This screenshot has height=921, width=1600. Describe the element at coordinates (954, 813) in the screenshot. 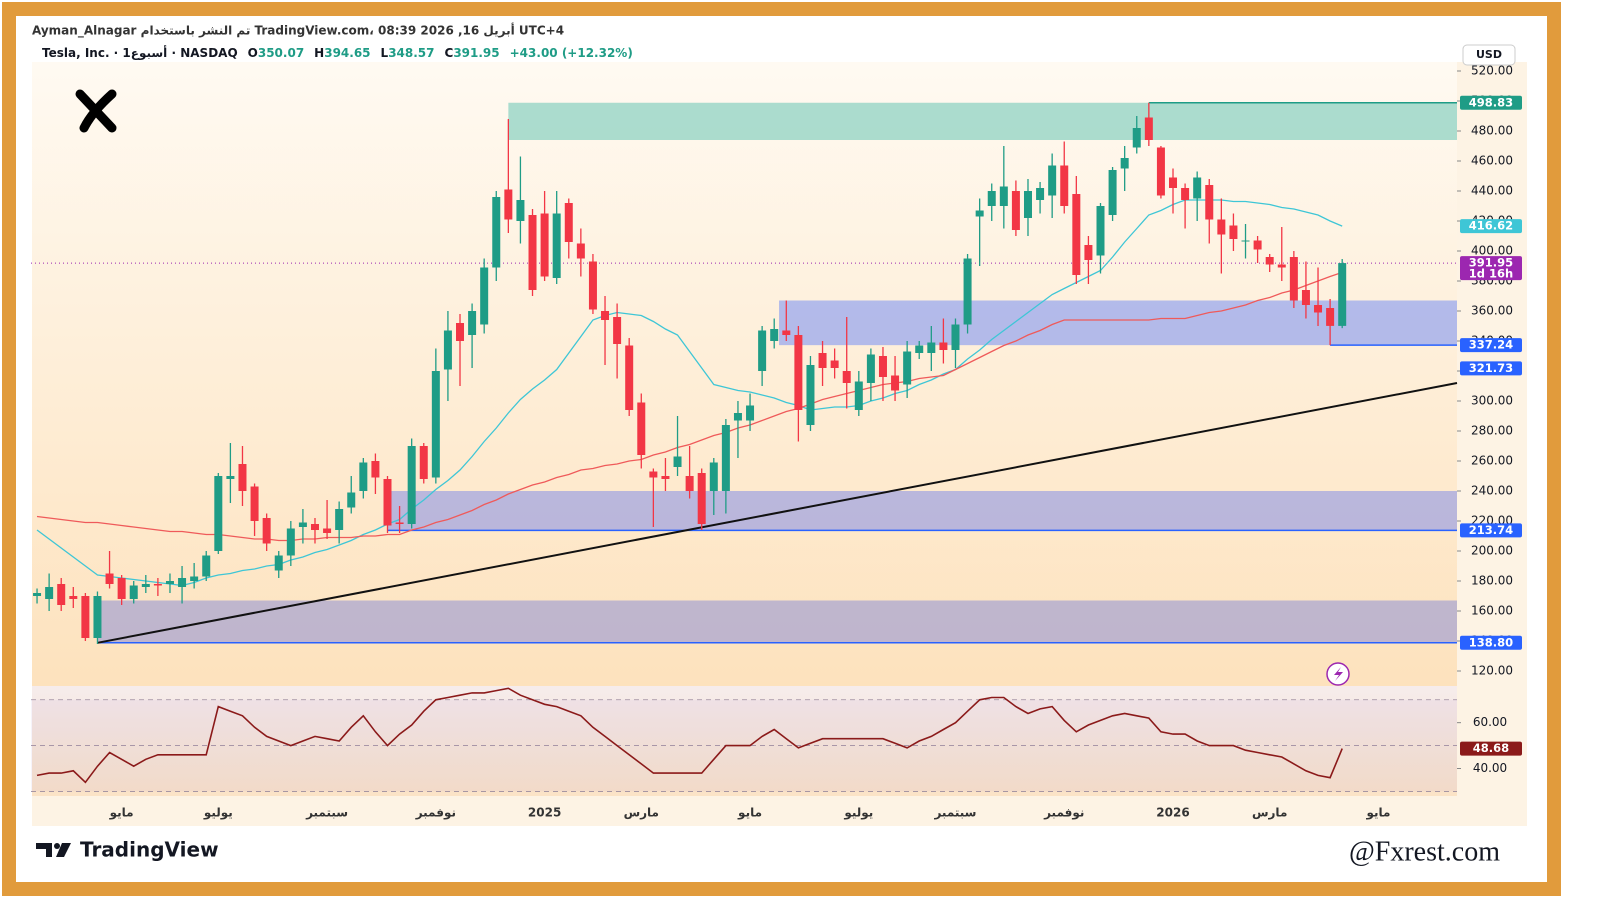

I see `x-tick-label: سبتمبر` at that location.